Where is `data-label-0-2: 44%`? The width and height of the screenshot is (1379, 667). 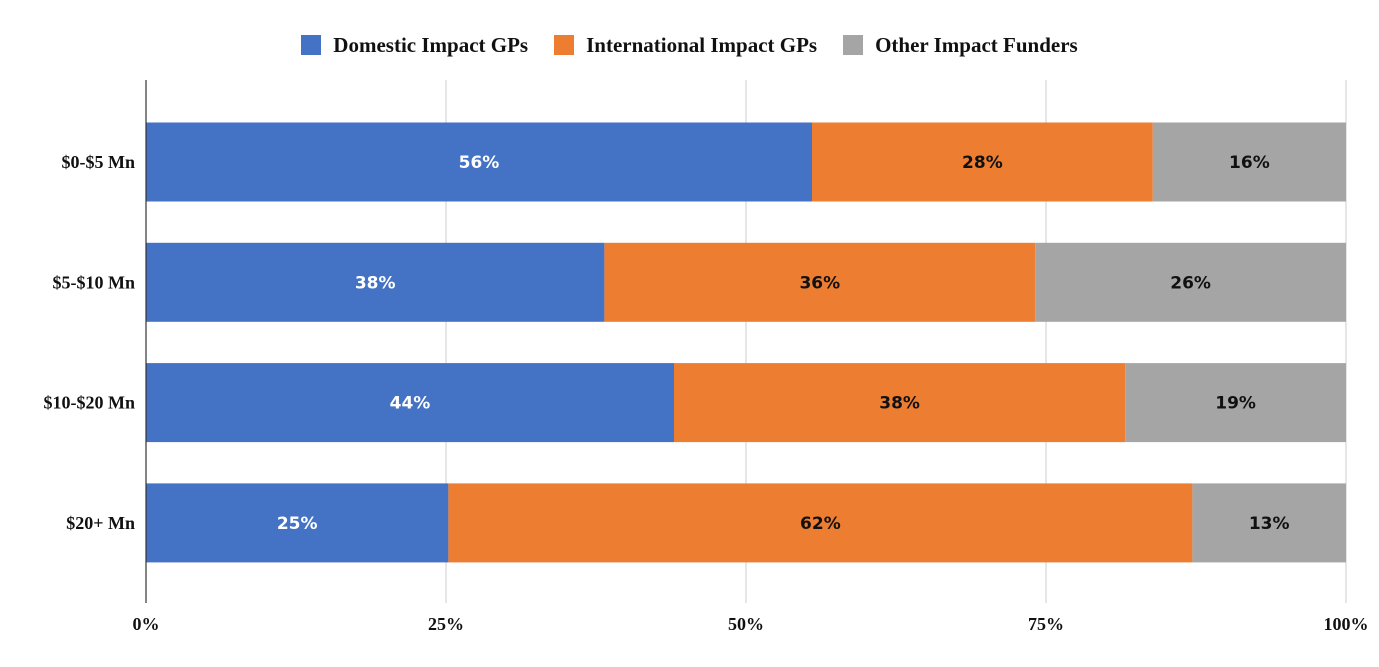
data-label-0-2: 44% is located at coordinates (410, 404).